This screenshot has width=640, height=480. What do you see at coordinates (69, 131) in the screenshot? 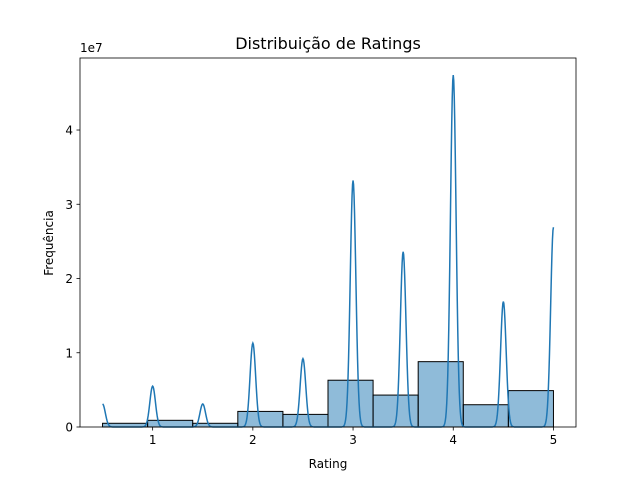
I see `y-tick-label: 4` at bounding box center [69, 131].